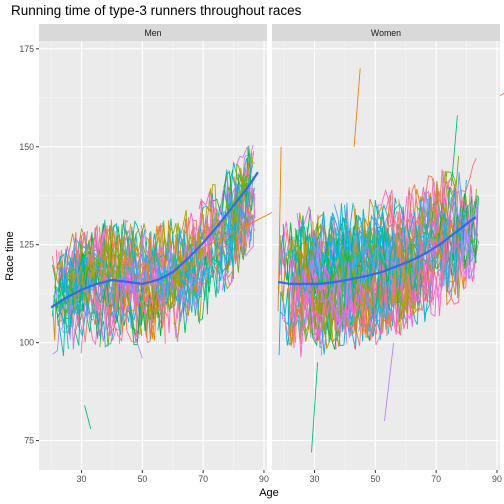 The width and height of the screenshot is (504, 504). I want to click on y-tick-label: 175, so click(26, 49).